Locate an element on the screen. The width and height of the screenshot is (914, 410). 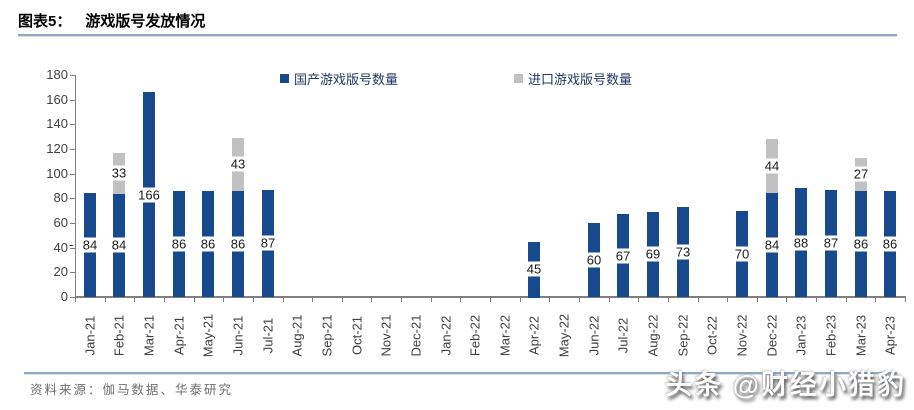
figure-number: 图表5： is located at coordinates (45, 21).